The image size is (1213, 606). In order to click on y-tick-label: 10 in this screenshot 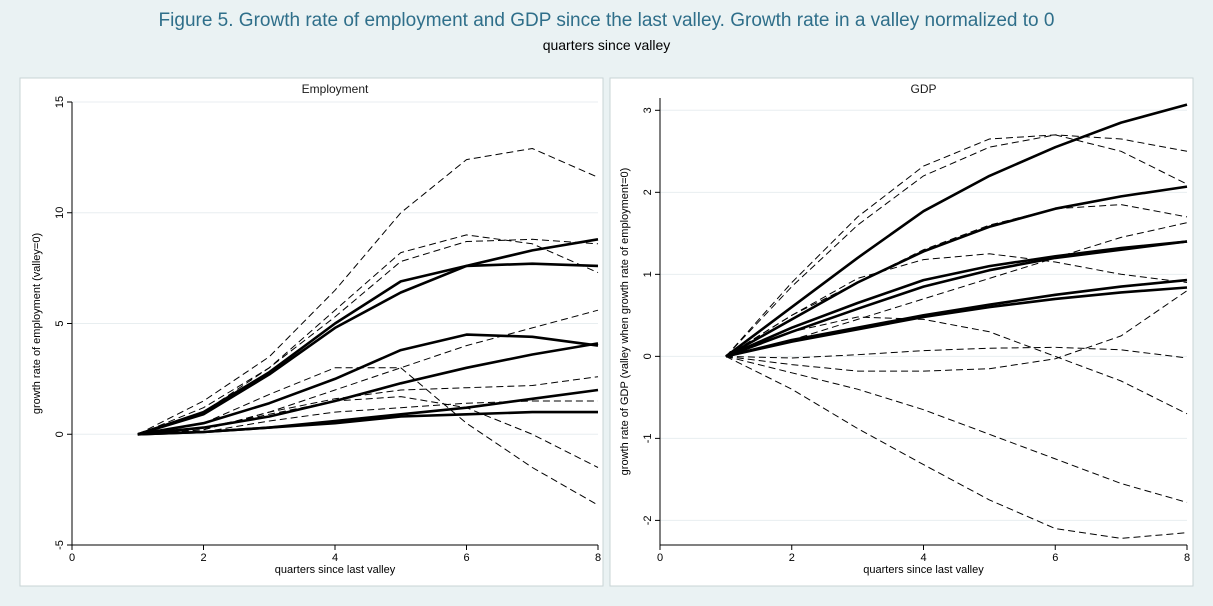, I will do `click(60, 213)`.